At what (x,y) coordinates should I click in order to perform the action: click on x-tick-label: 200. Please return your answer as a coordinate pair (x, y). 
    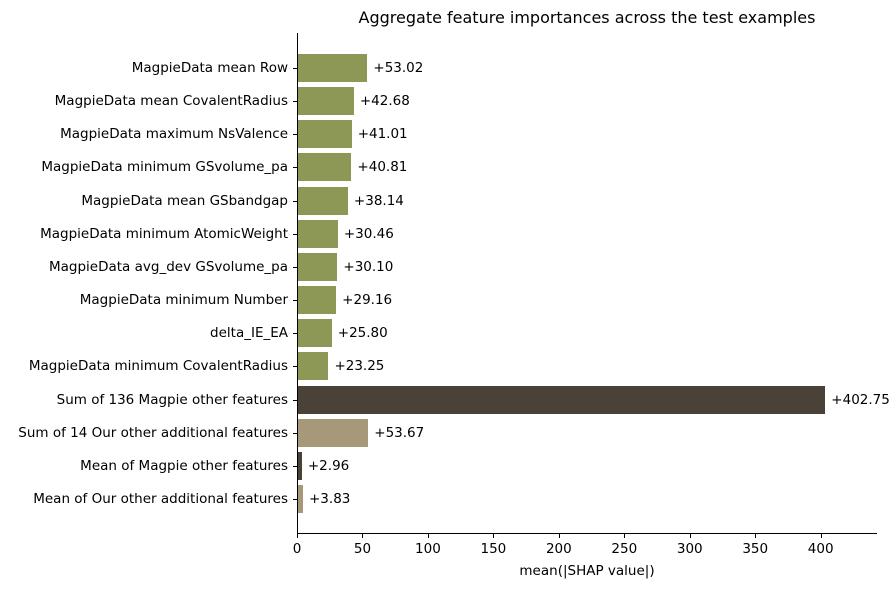
    Looking at the image, I should click on (558, 549).